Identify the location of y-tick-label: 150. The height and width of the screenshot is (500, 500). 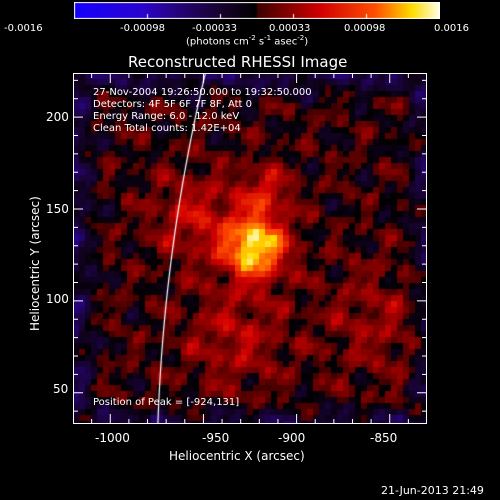
(57, 209).